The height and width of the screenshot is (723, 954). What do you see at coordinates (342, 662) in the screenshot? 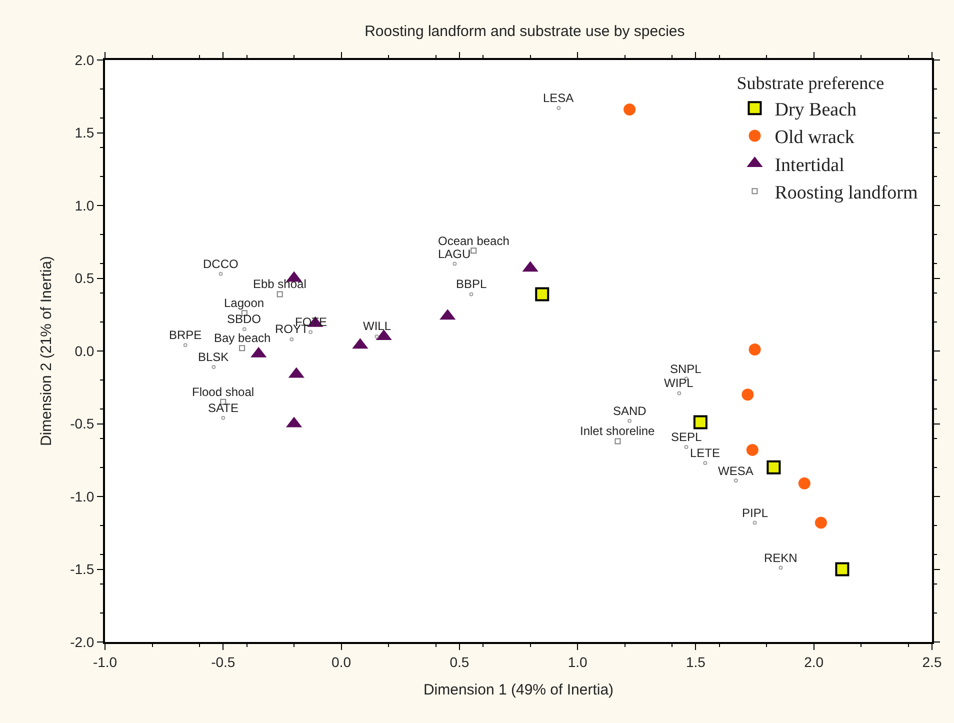
I see `x-tick-label: 0.0` at bounding box center [342, 662].